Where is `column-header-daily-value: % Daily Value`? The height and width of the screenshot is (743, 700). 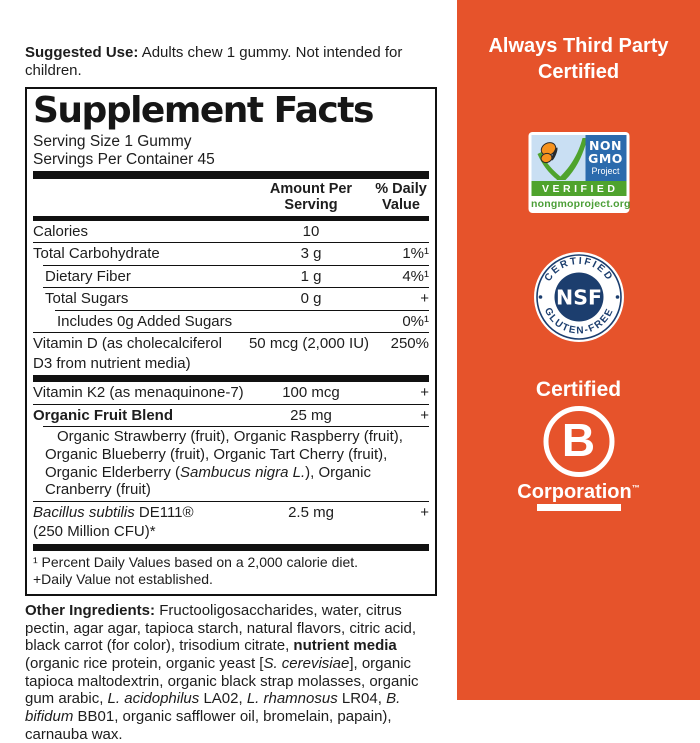
column-header-daily-value: % Daily Value is located at coordinates (401, 197).